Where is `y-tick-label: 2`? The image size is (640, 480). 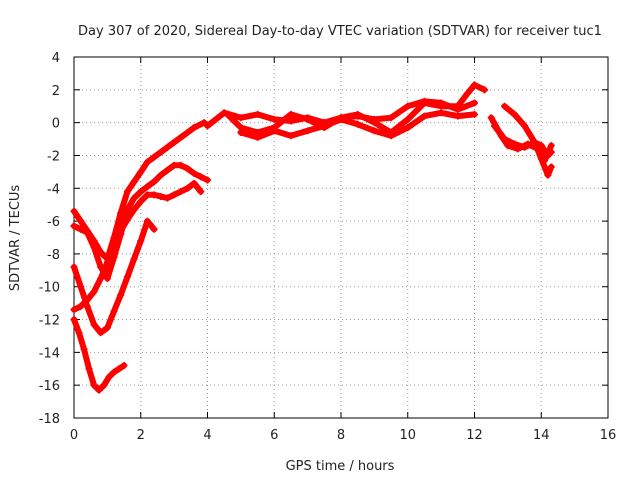 y-tick-label: 2 is located at coordinates (56, 91).